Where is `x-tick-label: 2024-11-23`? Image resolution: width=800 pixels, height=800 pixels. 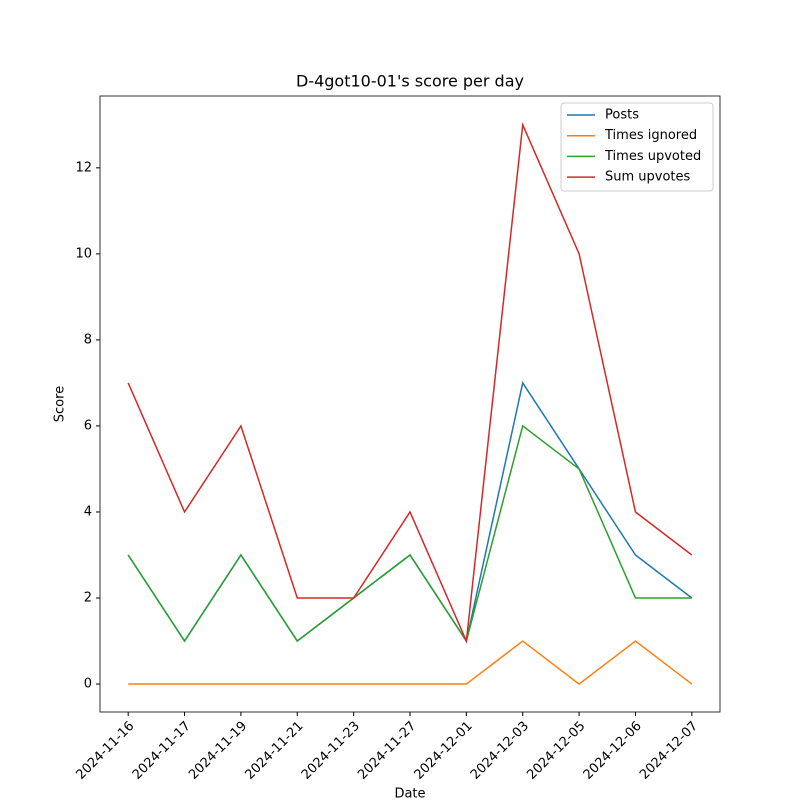 x-tick-label: 2024-11-23 is located at coordinates (331, 751).